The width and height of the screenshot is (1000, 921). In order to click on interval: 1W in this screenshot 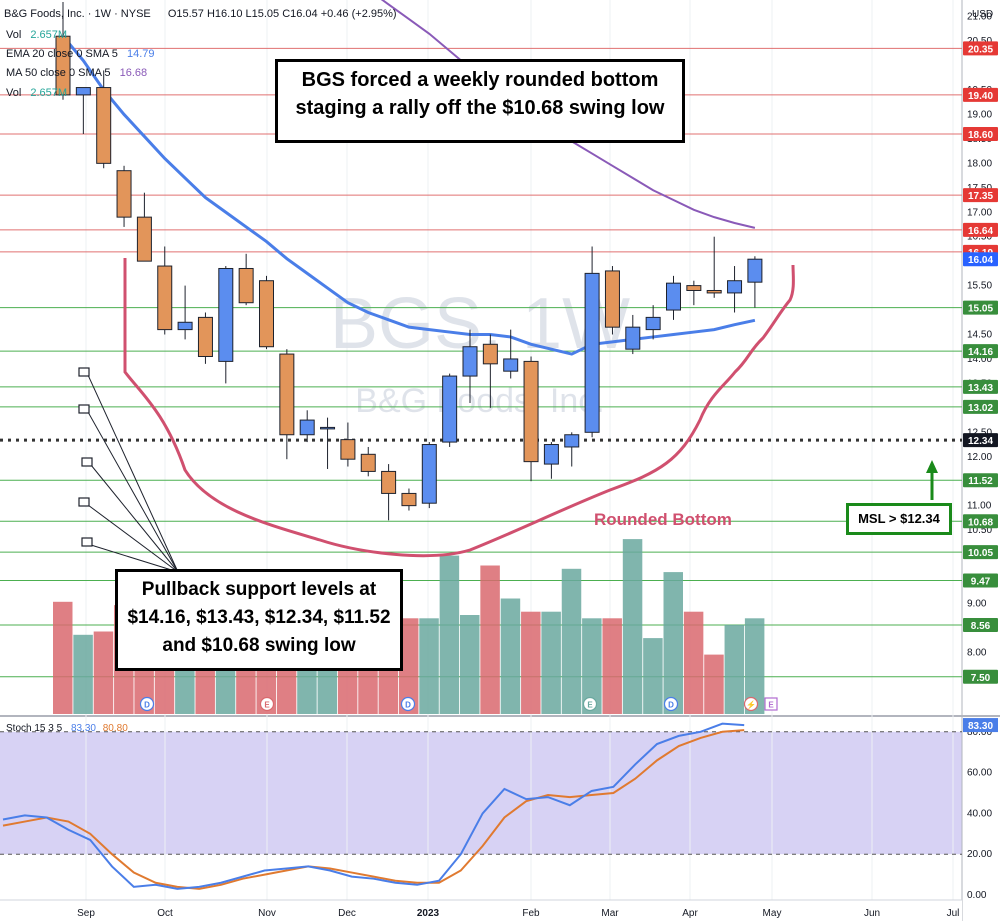, I will do `click(103, 14)`.